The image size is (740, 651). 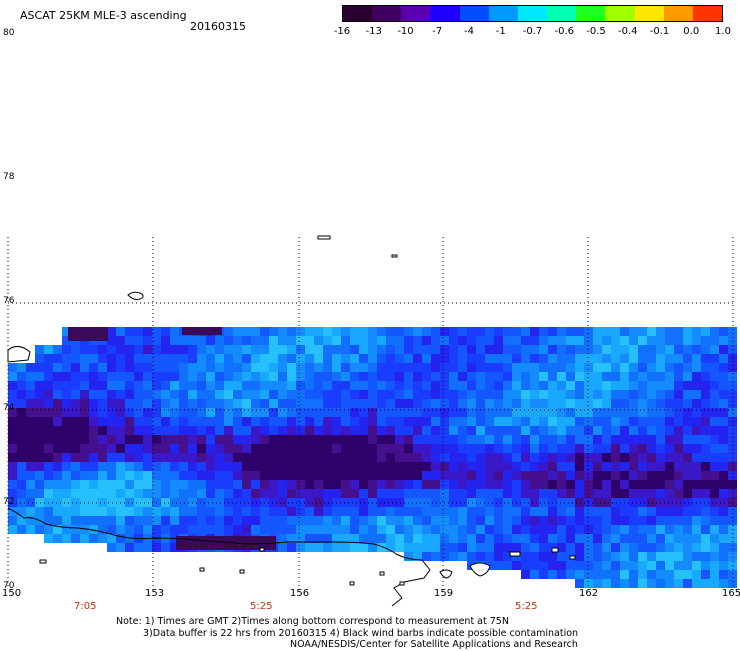 I want to click on colorbar-label: -0.6, so click(x=564, y=31).